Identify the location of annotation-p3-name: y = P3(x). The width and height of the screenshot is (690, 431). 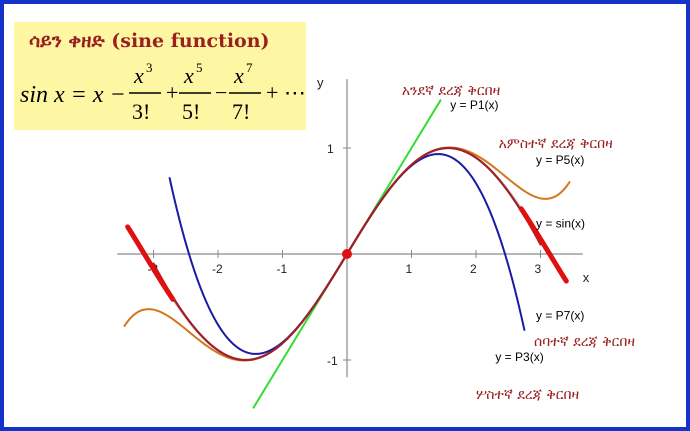
(519, 357).